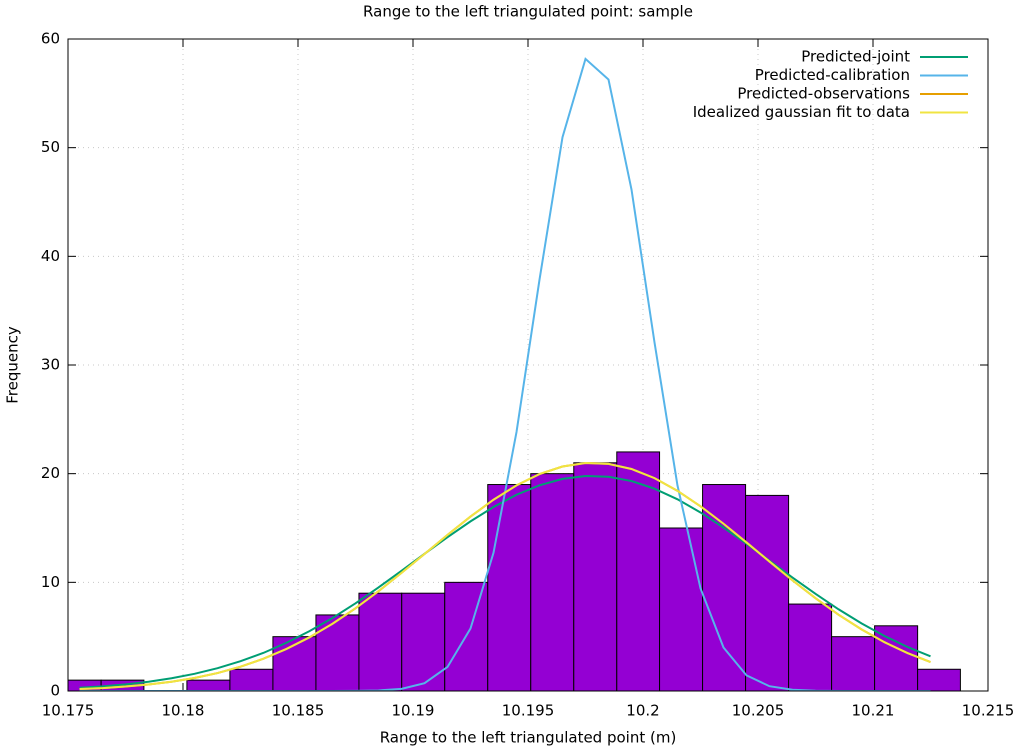  I want to click on x-tick-label: 10.2, so click(642, 711).